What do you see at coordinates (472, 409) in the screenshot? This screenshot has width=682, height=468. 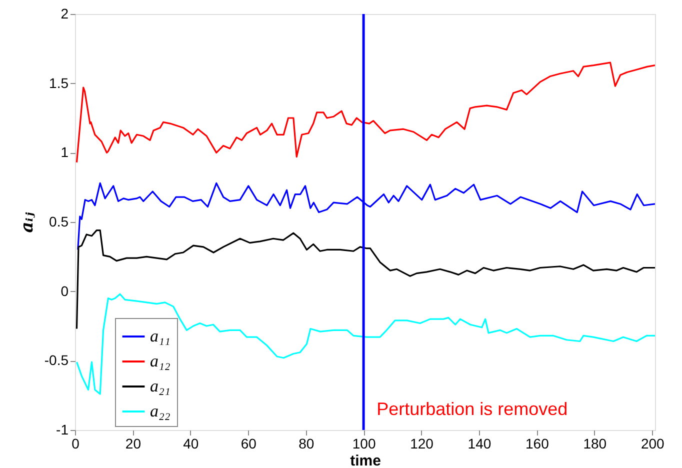 I see `annotation: Perturbation is removed` at bounding box center [472, 409].